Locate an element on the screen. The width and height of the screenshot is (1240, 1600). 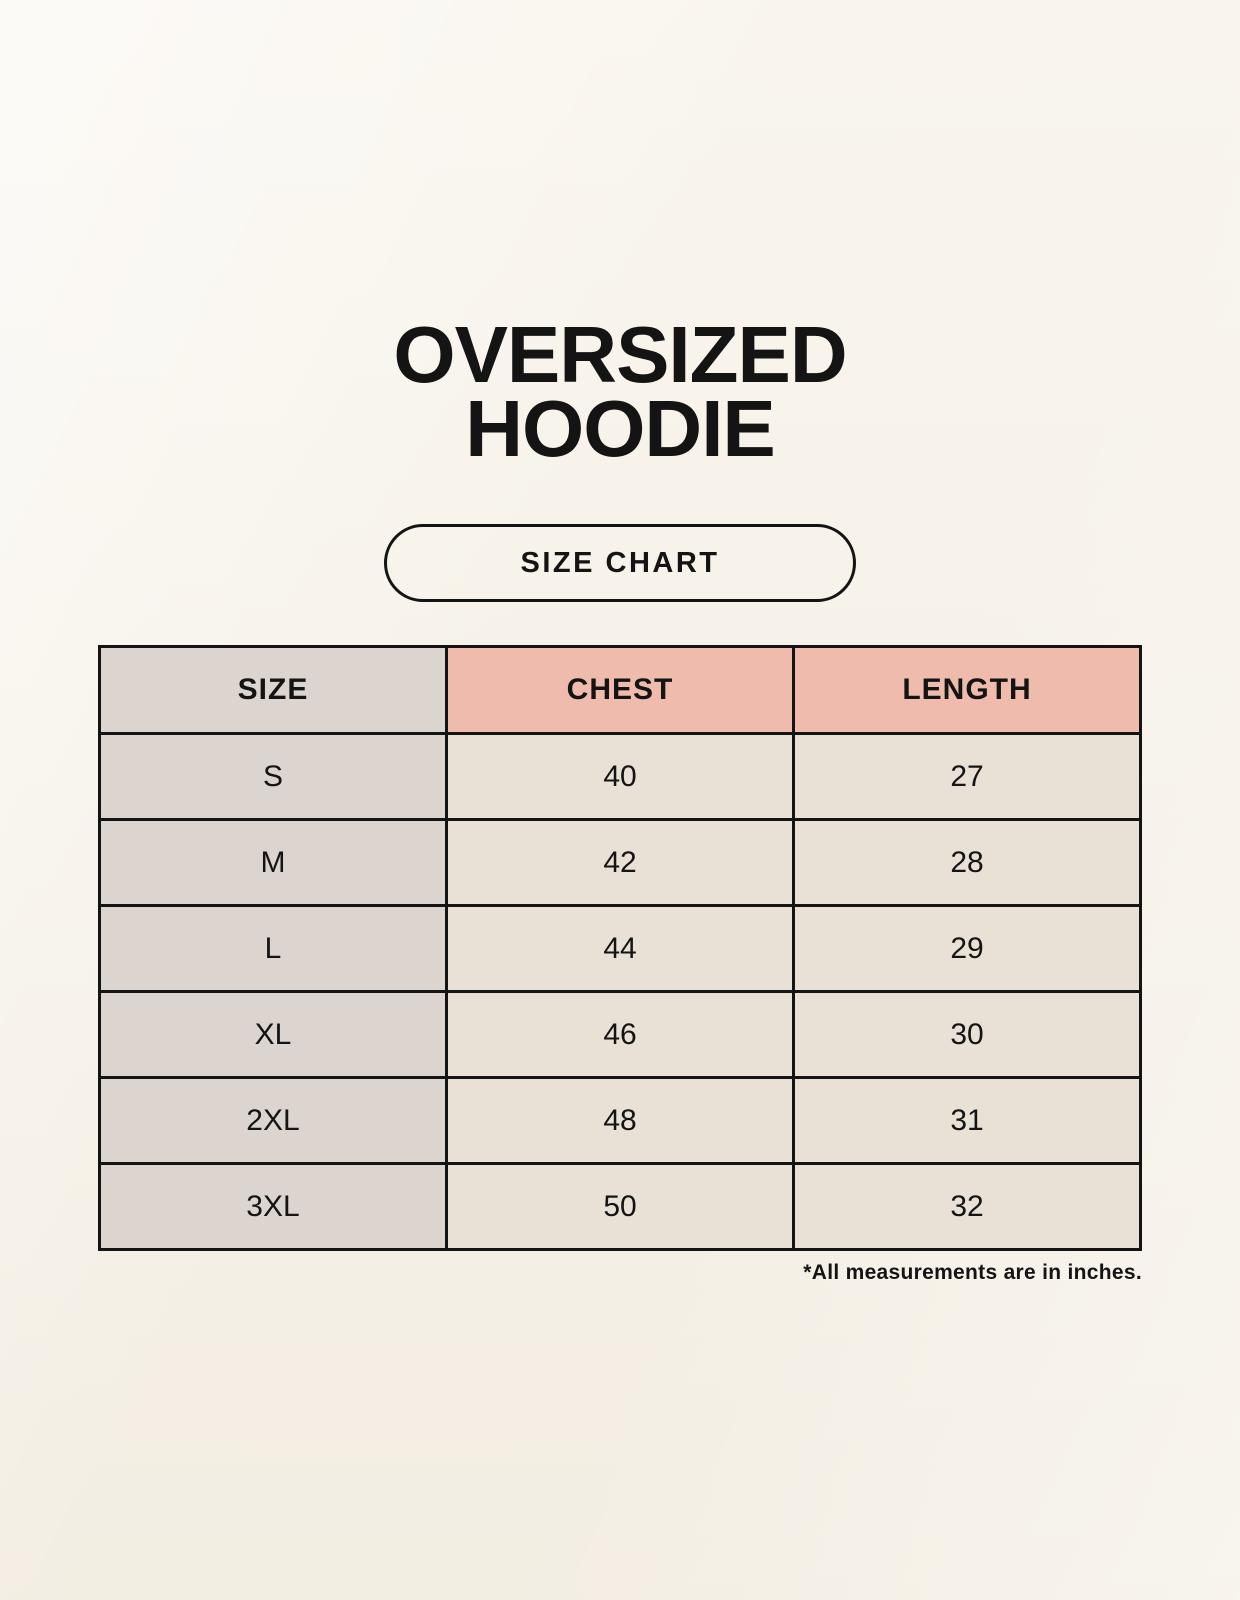
table-row-l: L 44 29 is located at coordinates (620, 948).